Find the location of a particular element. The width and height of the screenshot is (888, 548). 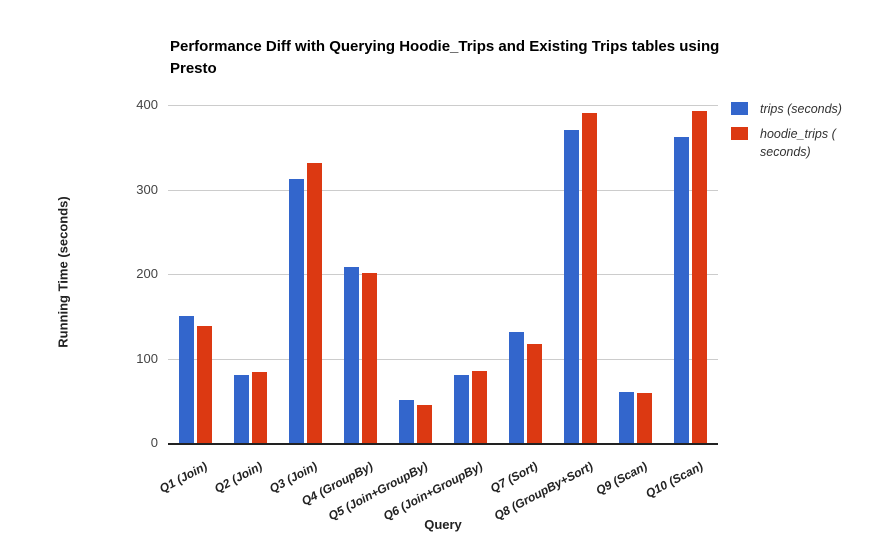

x-label-q2: Q2 (Join) is located at coordinates (239, 477).